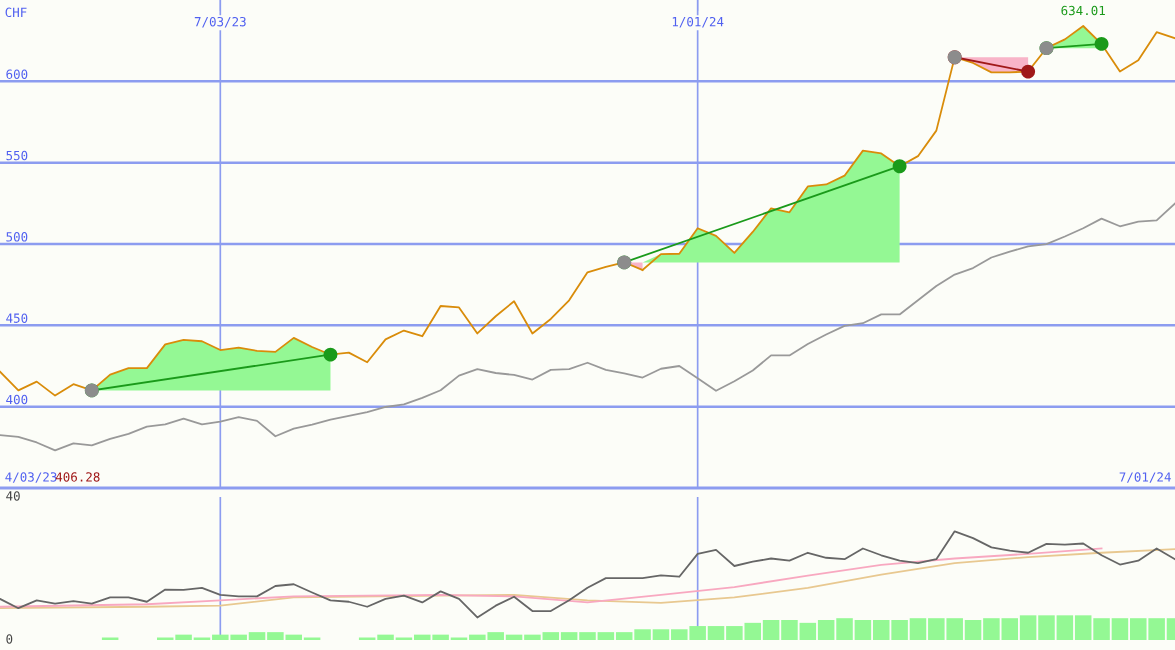 The image size is (1175, 650). I want to click on annotation: 7/01/24, so click(1145, 477).